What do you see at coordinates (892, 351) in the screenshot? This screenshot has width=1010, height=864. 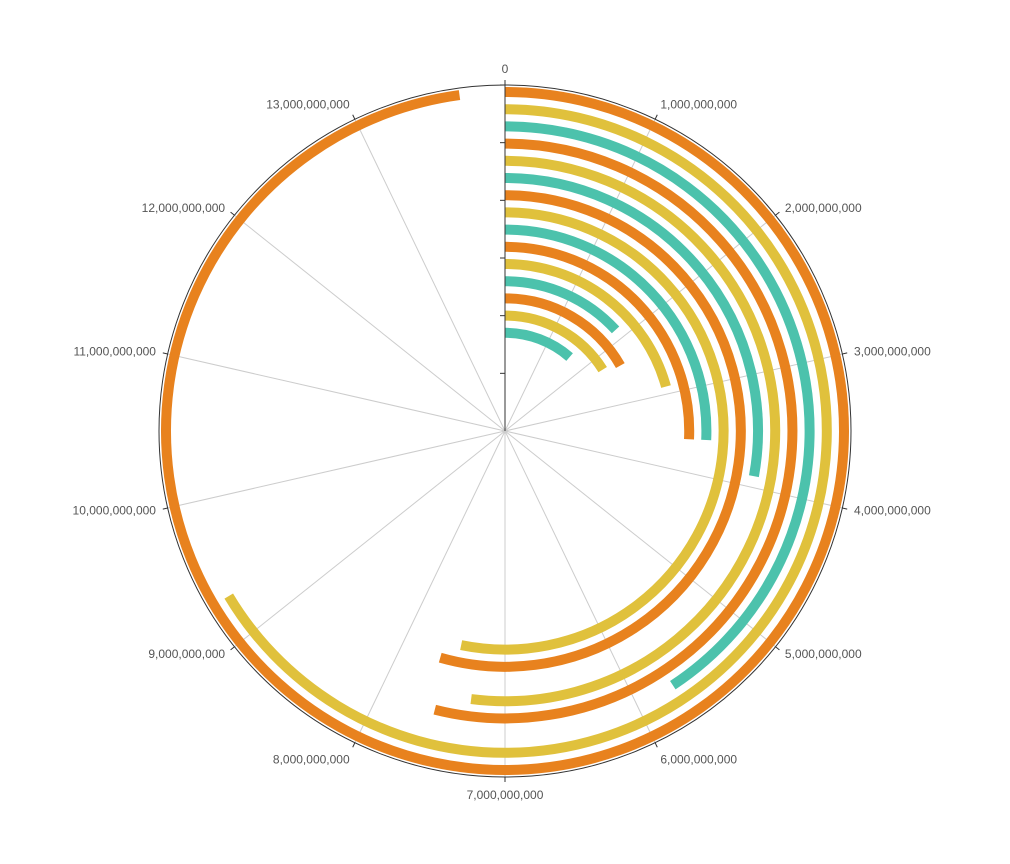 I see `angle-tick-label: 3,000,000,000` at bounding box center [892, 351].